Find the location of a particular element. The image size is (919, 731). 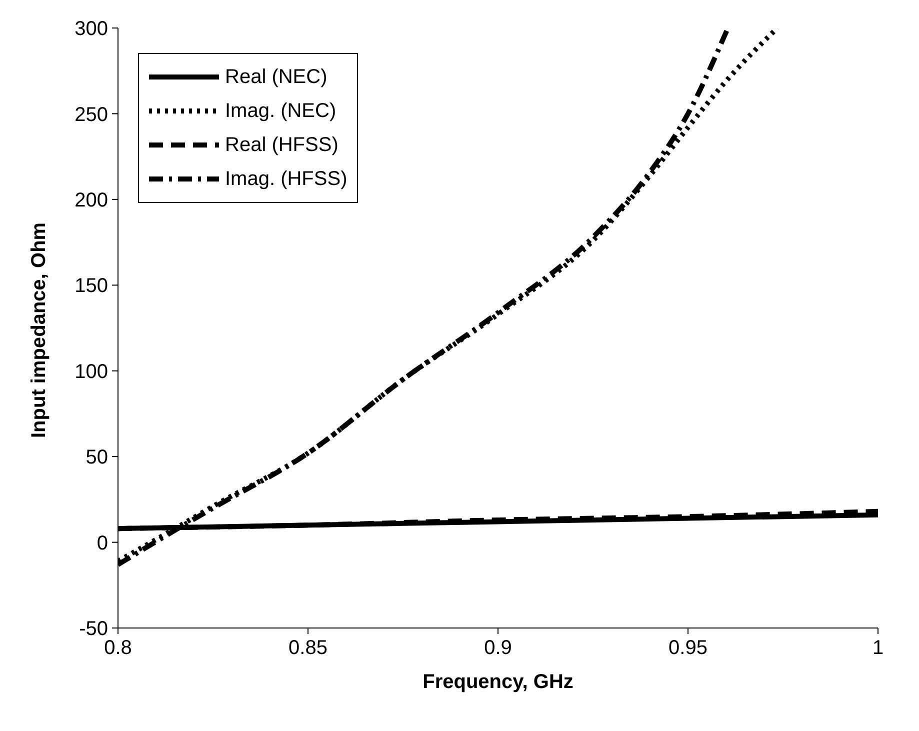

y-tick-label: 150 is located at coordinates (91, 286).